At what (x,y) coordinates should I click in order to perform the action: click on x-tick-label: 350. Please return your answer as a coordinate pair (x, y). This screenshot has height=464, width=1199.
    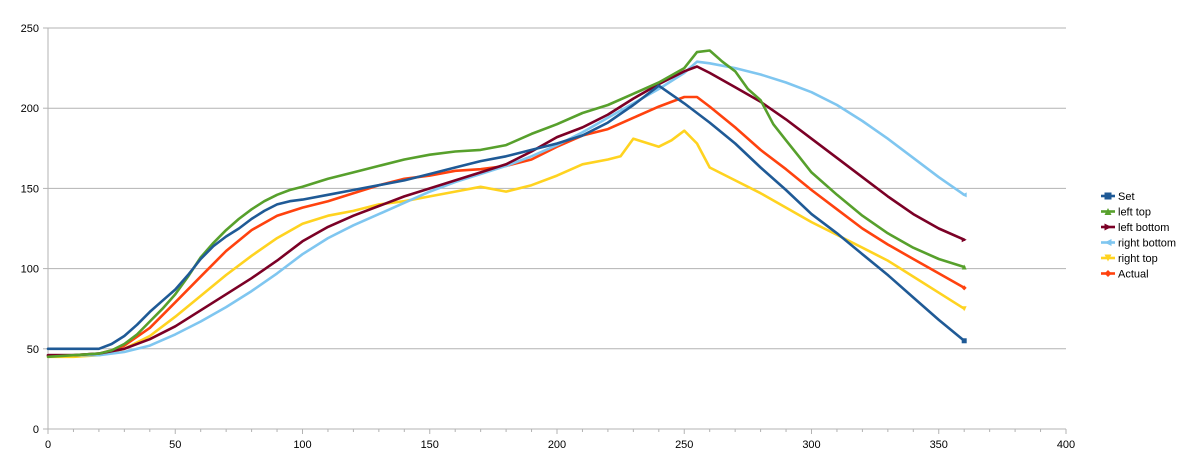
    Looking at the image, I should click on (939, 445).